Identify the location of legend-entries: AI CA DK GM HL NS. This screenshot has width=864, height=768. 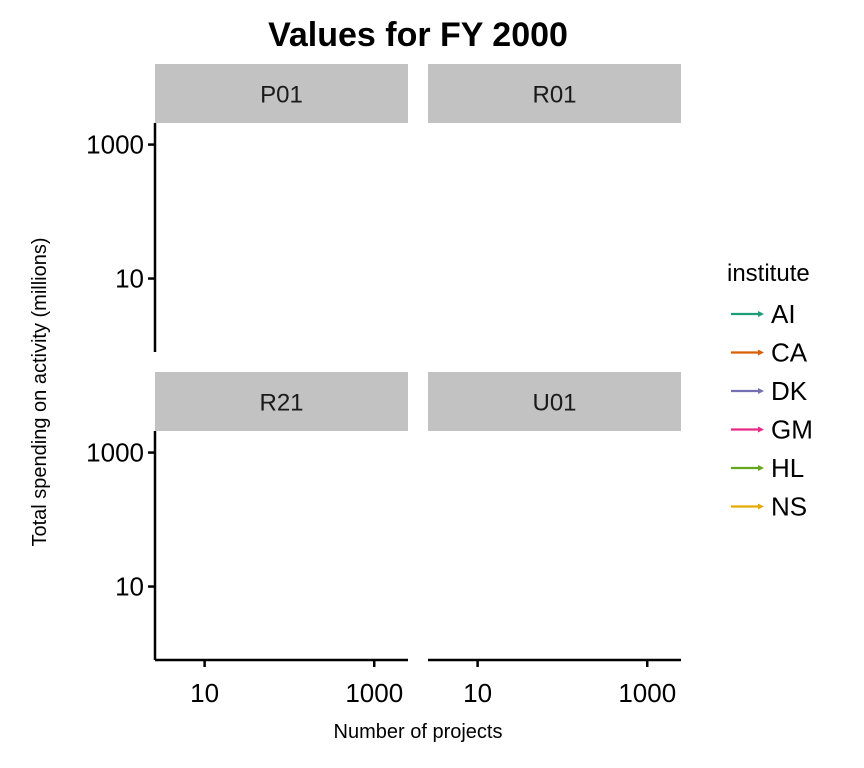
(772, 410).